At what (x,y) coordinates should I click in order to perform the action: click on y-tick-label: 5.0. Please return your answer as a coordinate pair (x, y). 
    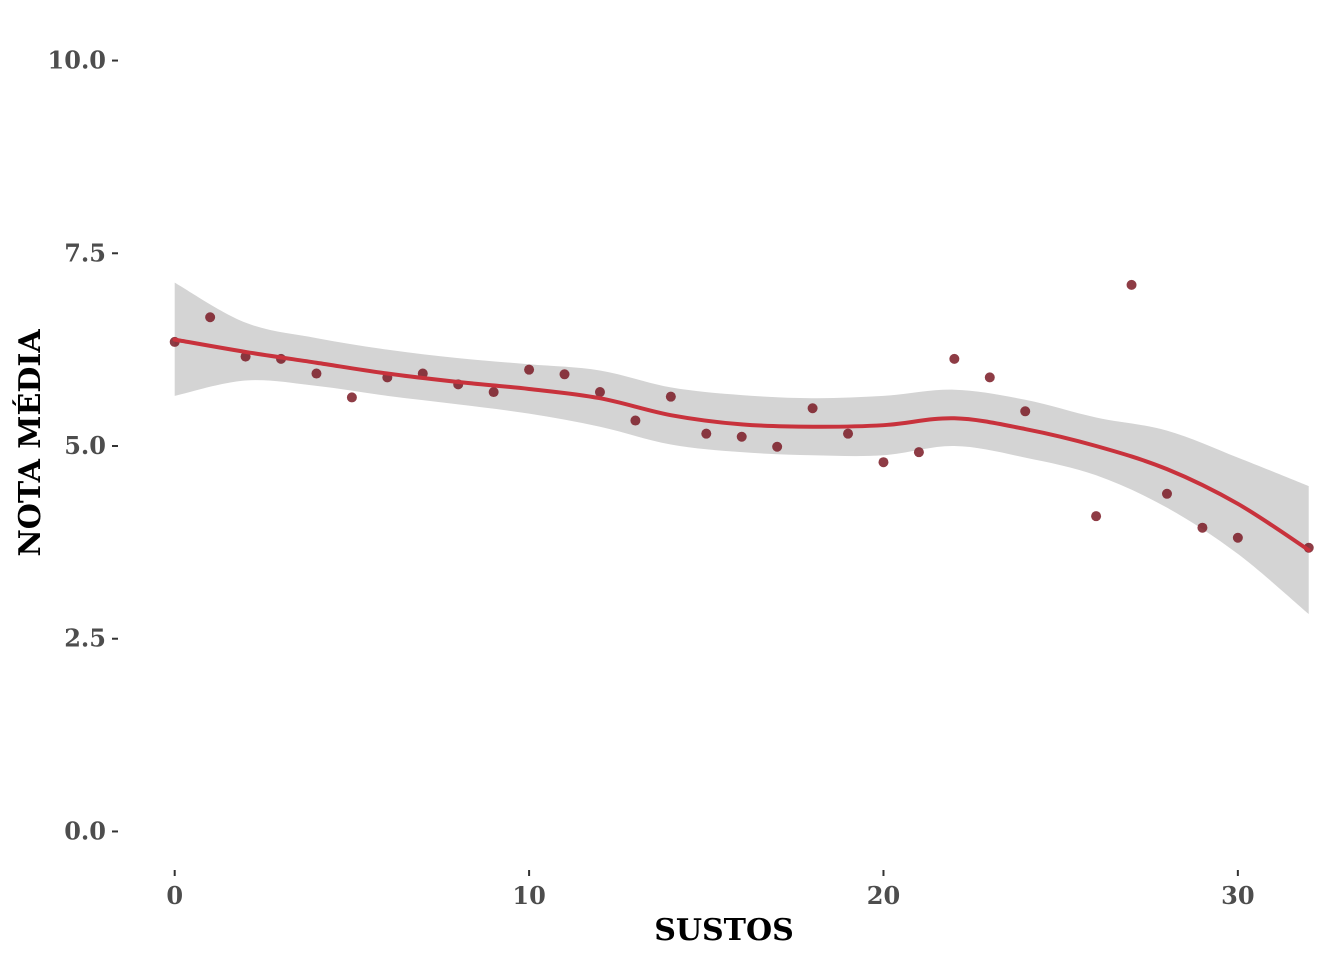
    Looking at the image, I should click on (85, 445).